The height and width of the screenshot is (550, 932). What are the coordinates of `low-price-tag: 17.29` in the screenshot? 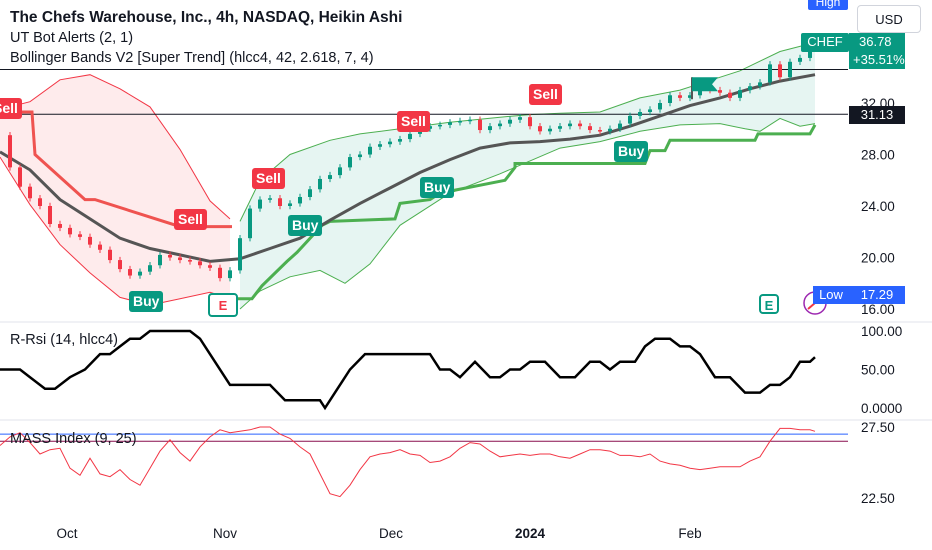 It's located at (877, 295).